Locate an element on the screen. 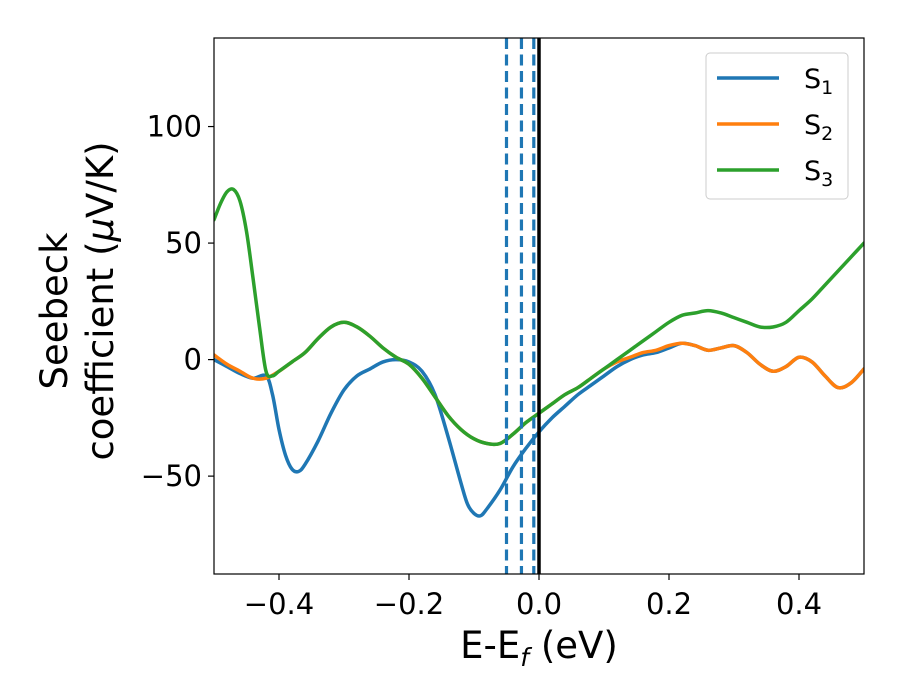 The width and height of the screenshot is (900, 700). x-axis-ticks: −0.4 −0.2 0.0 0.2 0.4 is located at coordinates (533, 597).